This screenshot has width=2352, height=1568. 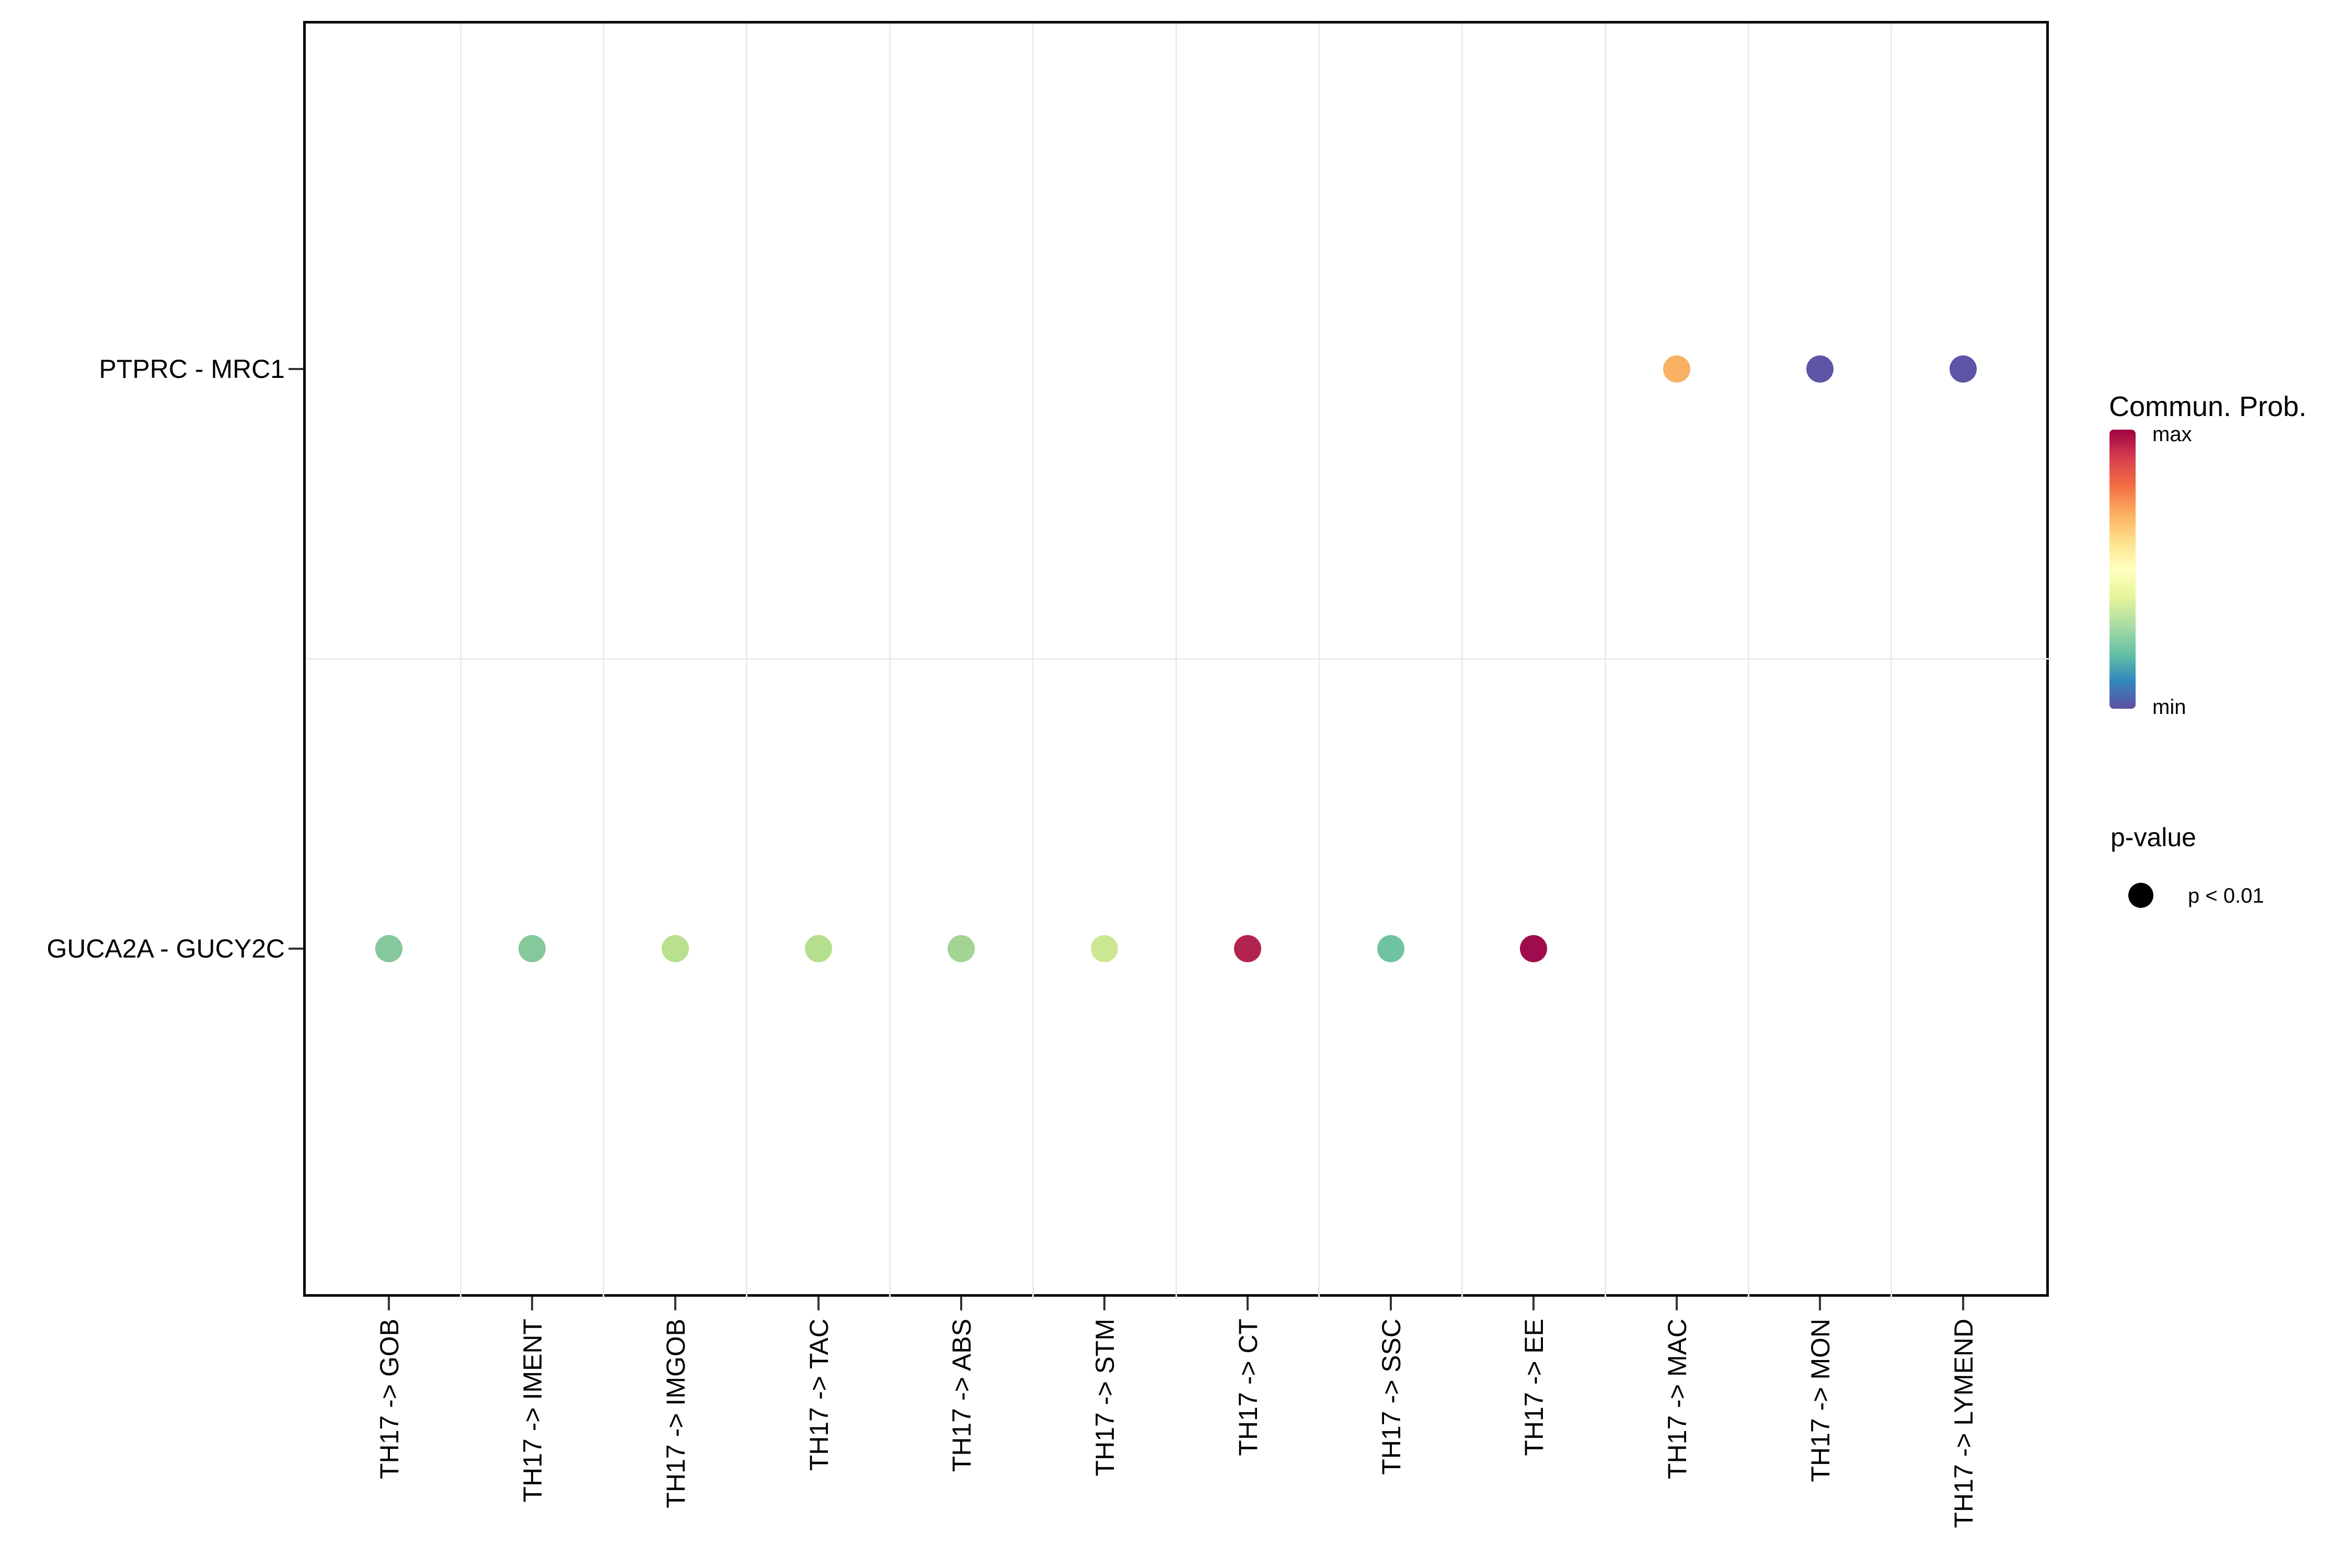 What do you see at coordinates (2140, 895) in the screenshot?
I see `pvalue-dot-icon` at bounding box center [2140, 895].